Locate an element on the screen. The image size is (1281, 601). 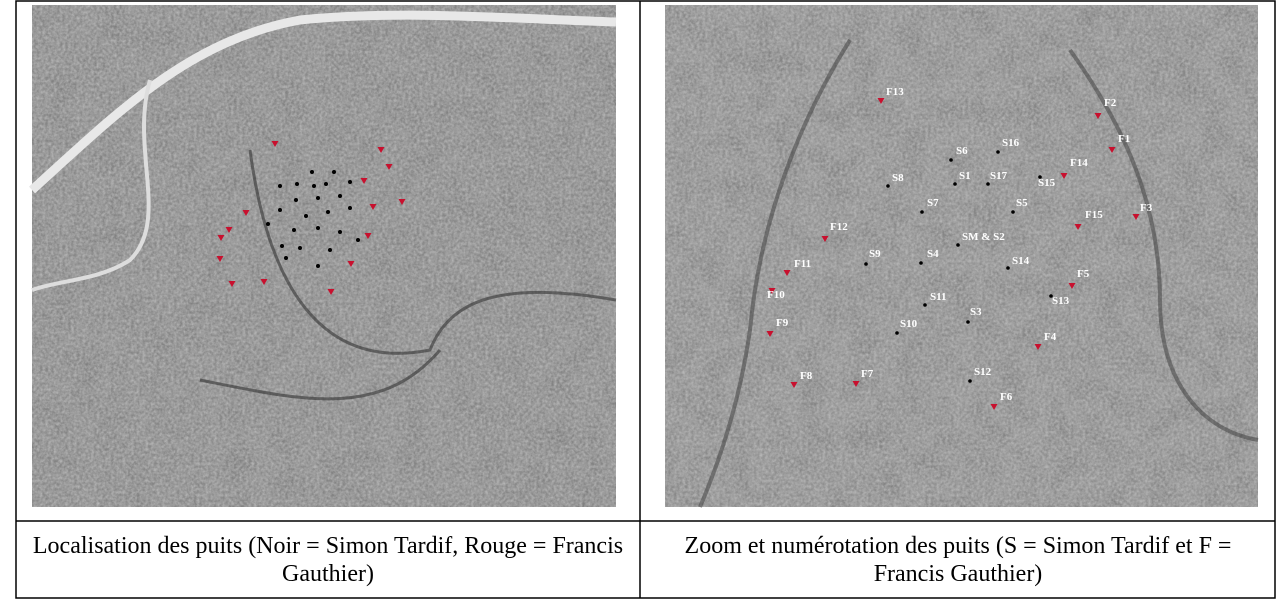
well-label: S4 is located at coordinates (933, 254).